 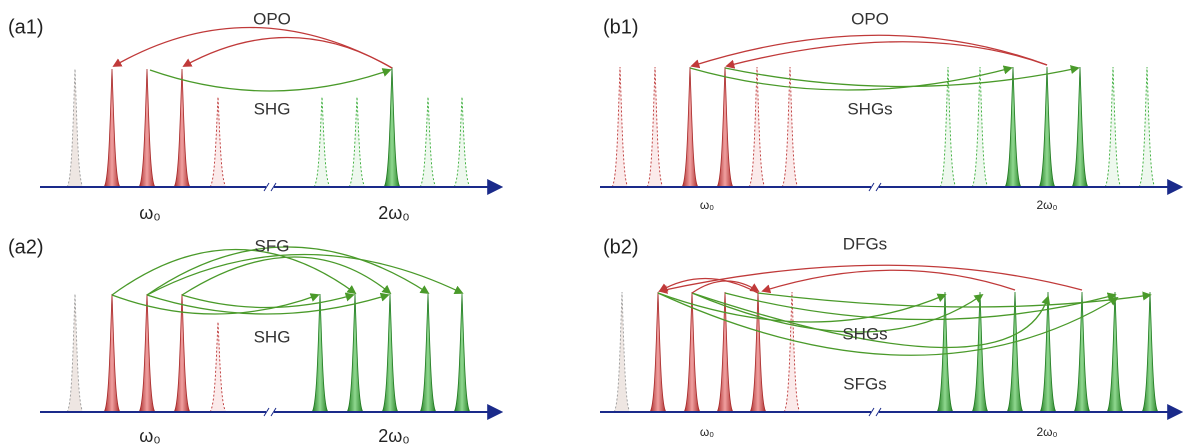 What do you see at coordinates (26, 247) in the screenshot?
I see `panel-label: (a2)` at bounding box center [26, 247].